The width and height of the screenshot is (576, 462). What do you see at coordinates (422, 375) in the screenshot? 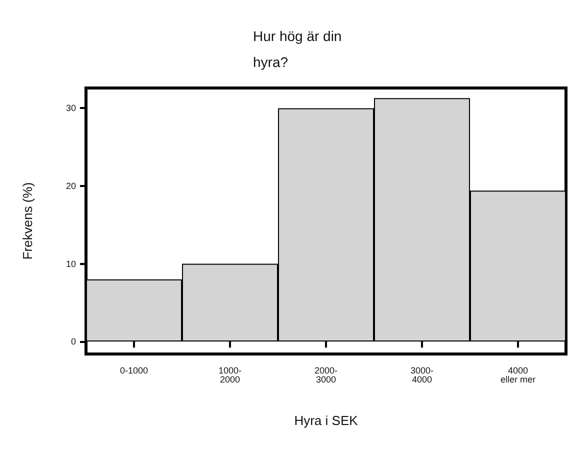
I see `x-tick-label: 3000- 4000` at bounding box center [422, 375].